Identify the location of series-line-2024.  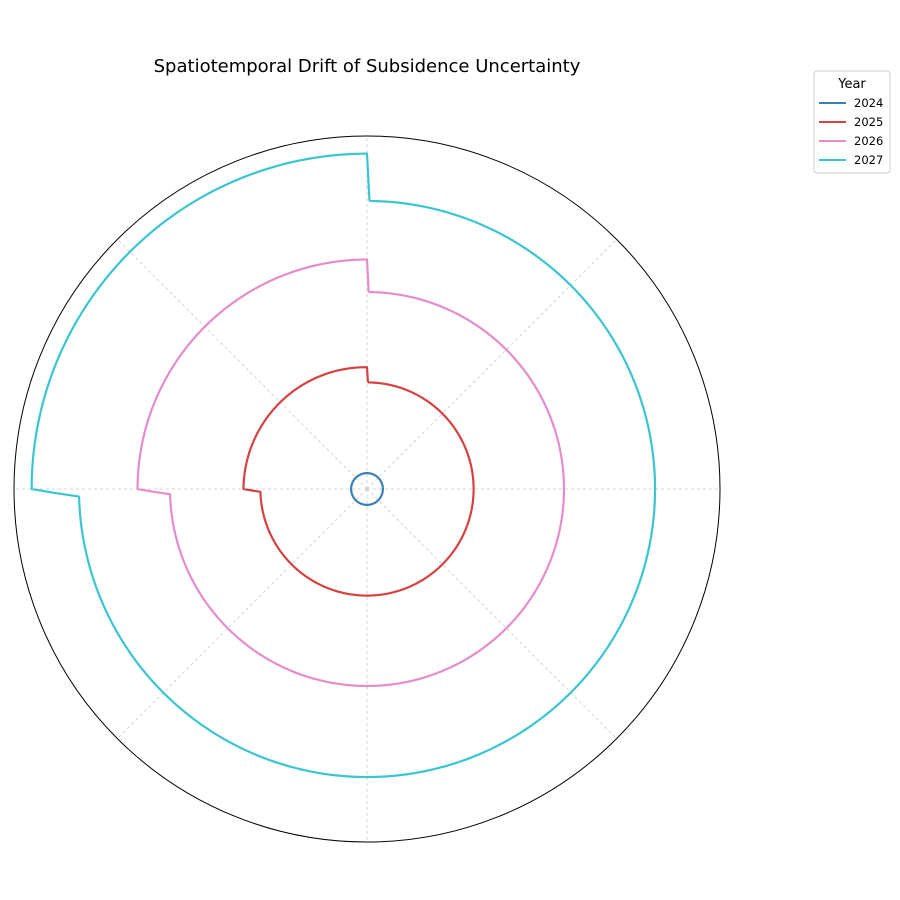
(367, 489).